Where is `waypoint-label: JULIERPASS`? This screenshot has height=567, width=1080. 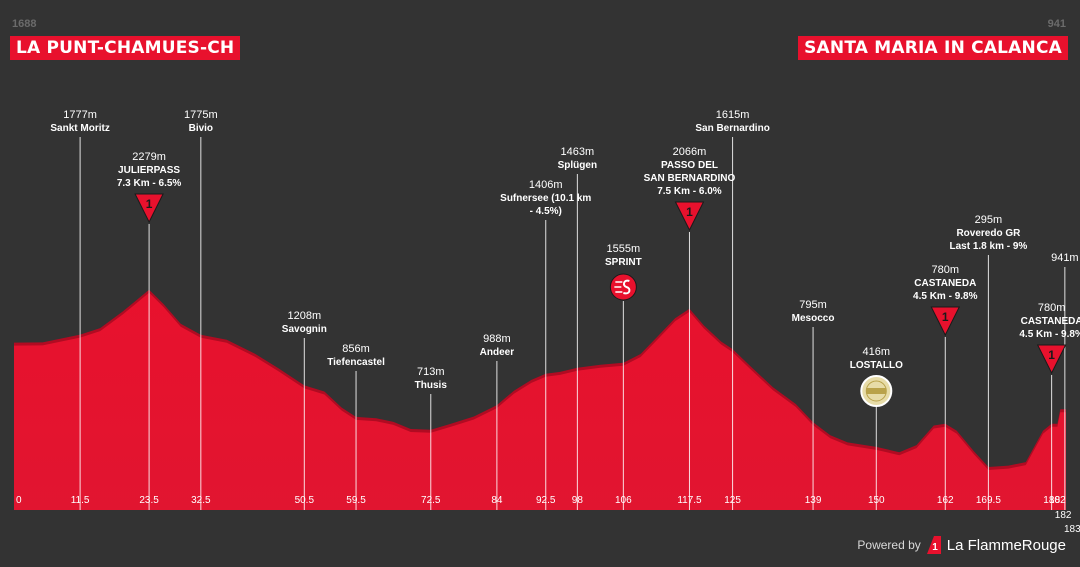 waypoint-label: JULIERPASS is located at coordinates (149, 170).